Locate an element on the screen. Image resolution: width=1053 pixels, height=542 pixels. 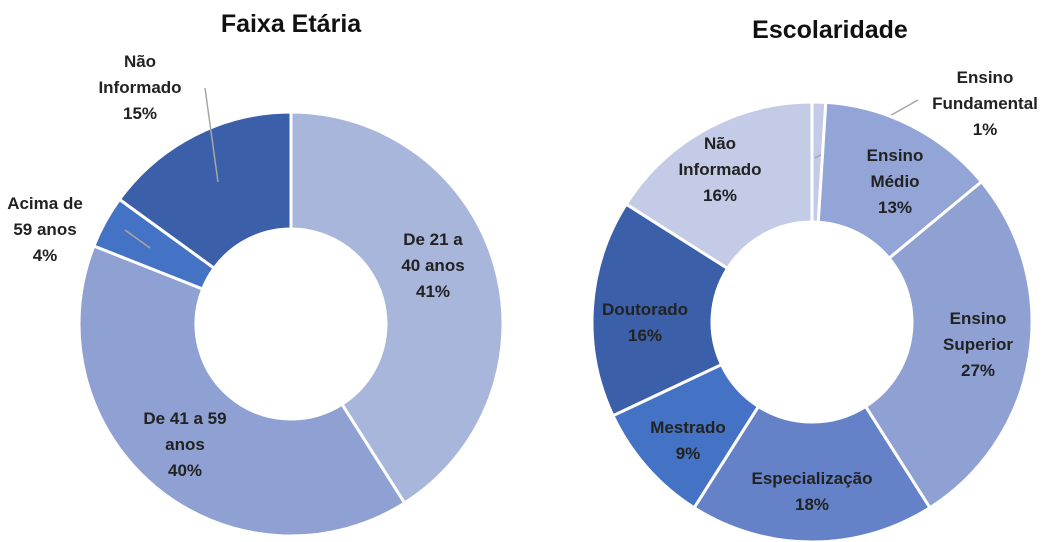
slice-label: Não Informado 15% is located at coordinates (140, 88).